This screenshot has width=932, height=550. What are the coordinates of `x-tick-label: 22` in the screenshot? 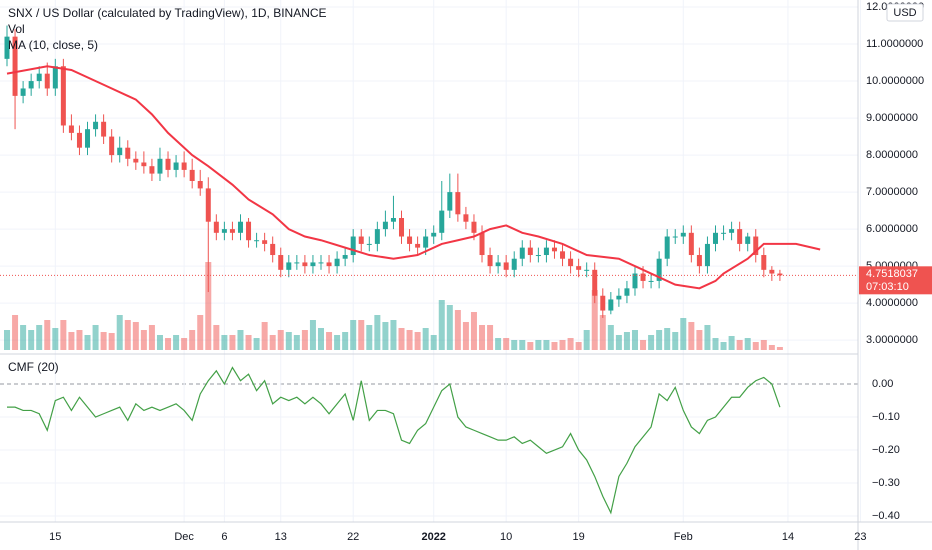 It's located at (353, 537).